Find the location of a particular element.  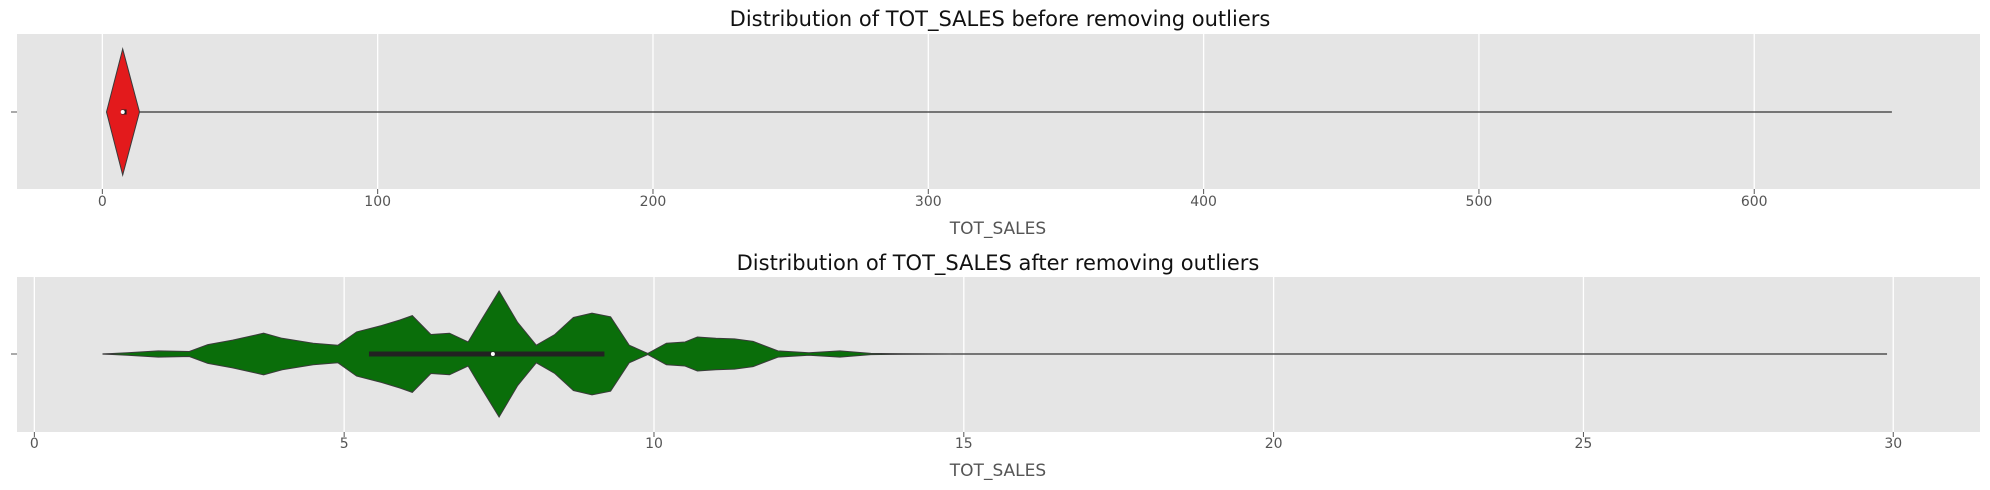

x-tick-label: 5 is located at coordinates (344, 444).